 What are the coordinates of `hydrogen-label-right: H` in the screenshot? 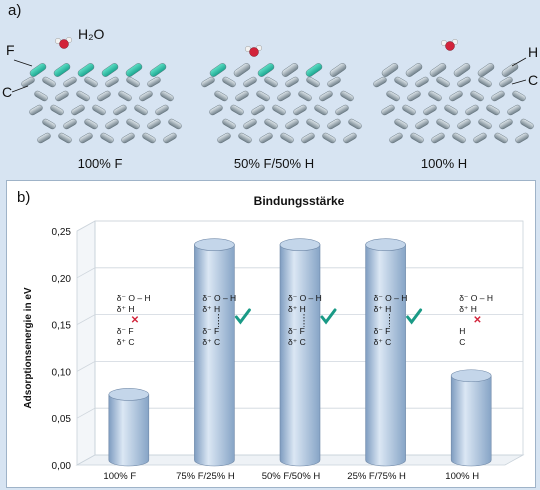 It's located at (533, 52).